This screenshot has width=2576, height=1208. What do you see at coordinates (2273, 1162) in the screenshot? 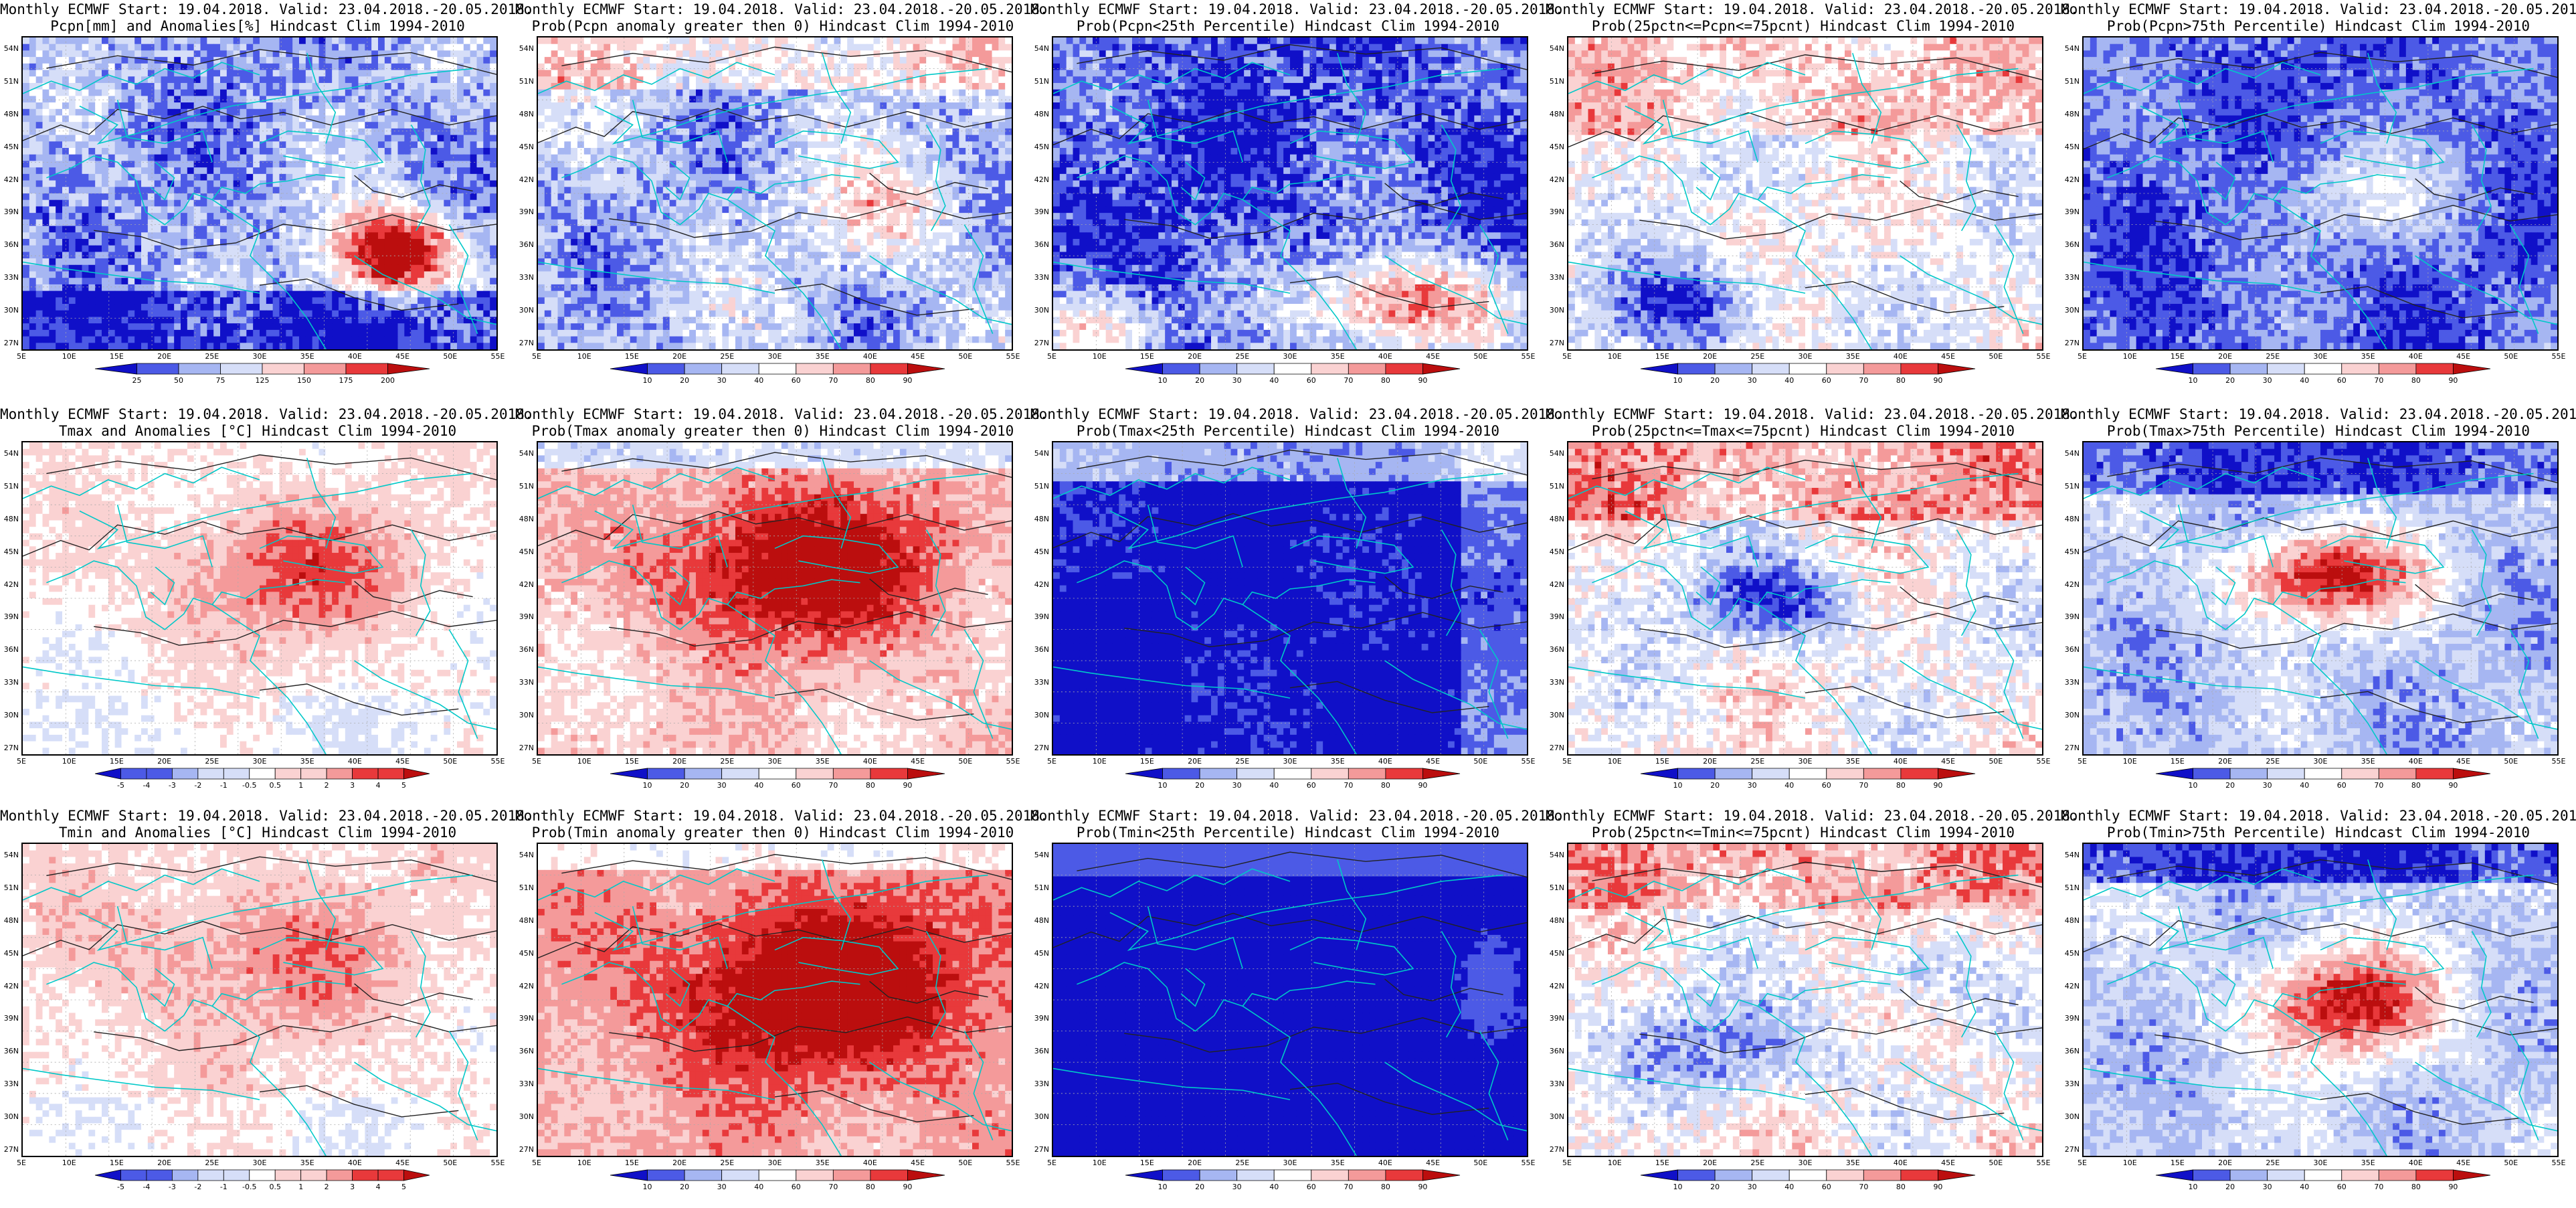
I see `longitude-label: 25E` at bounding box center [2273, 1162].